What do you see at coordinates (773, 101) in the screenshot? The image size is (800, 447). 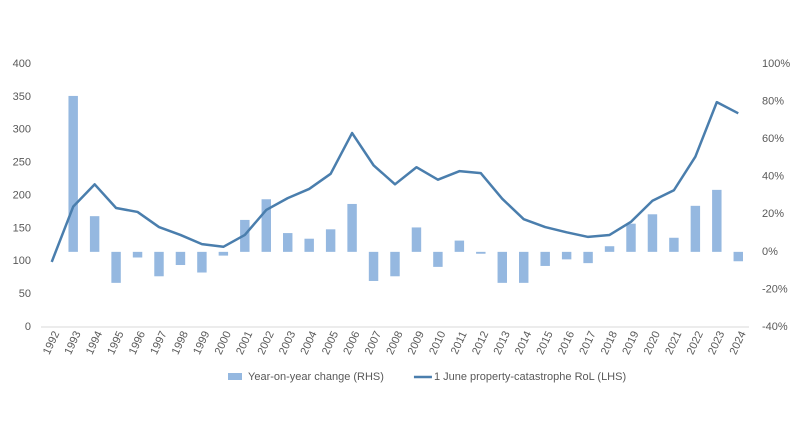 I see `y2-tick-label: 80%` at bounding box center [773, 101].